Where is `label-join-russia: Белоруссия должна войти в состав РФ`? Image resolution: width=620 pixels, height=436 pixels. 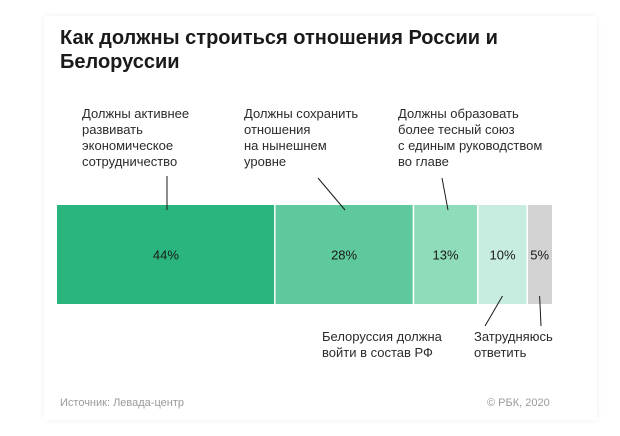
label-join-russia: Белоруссия должна войти в состав РФ is located at coordinates (382, 344).